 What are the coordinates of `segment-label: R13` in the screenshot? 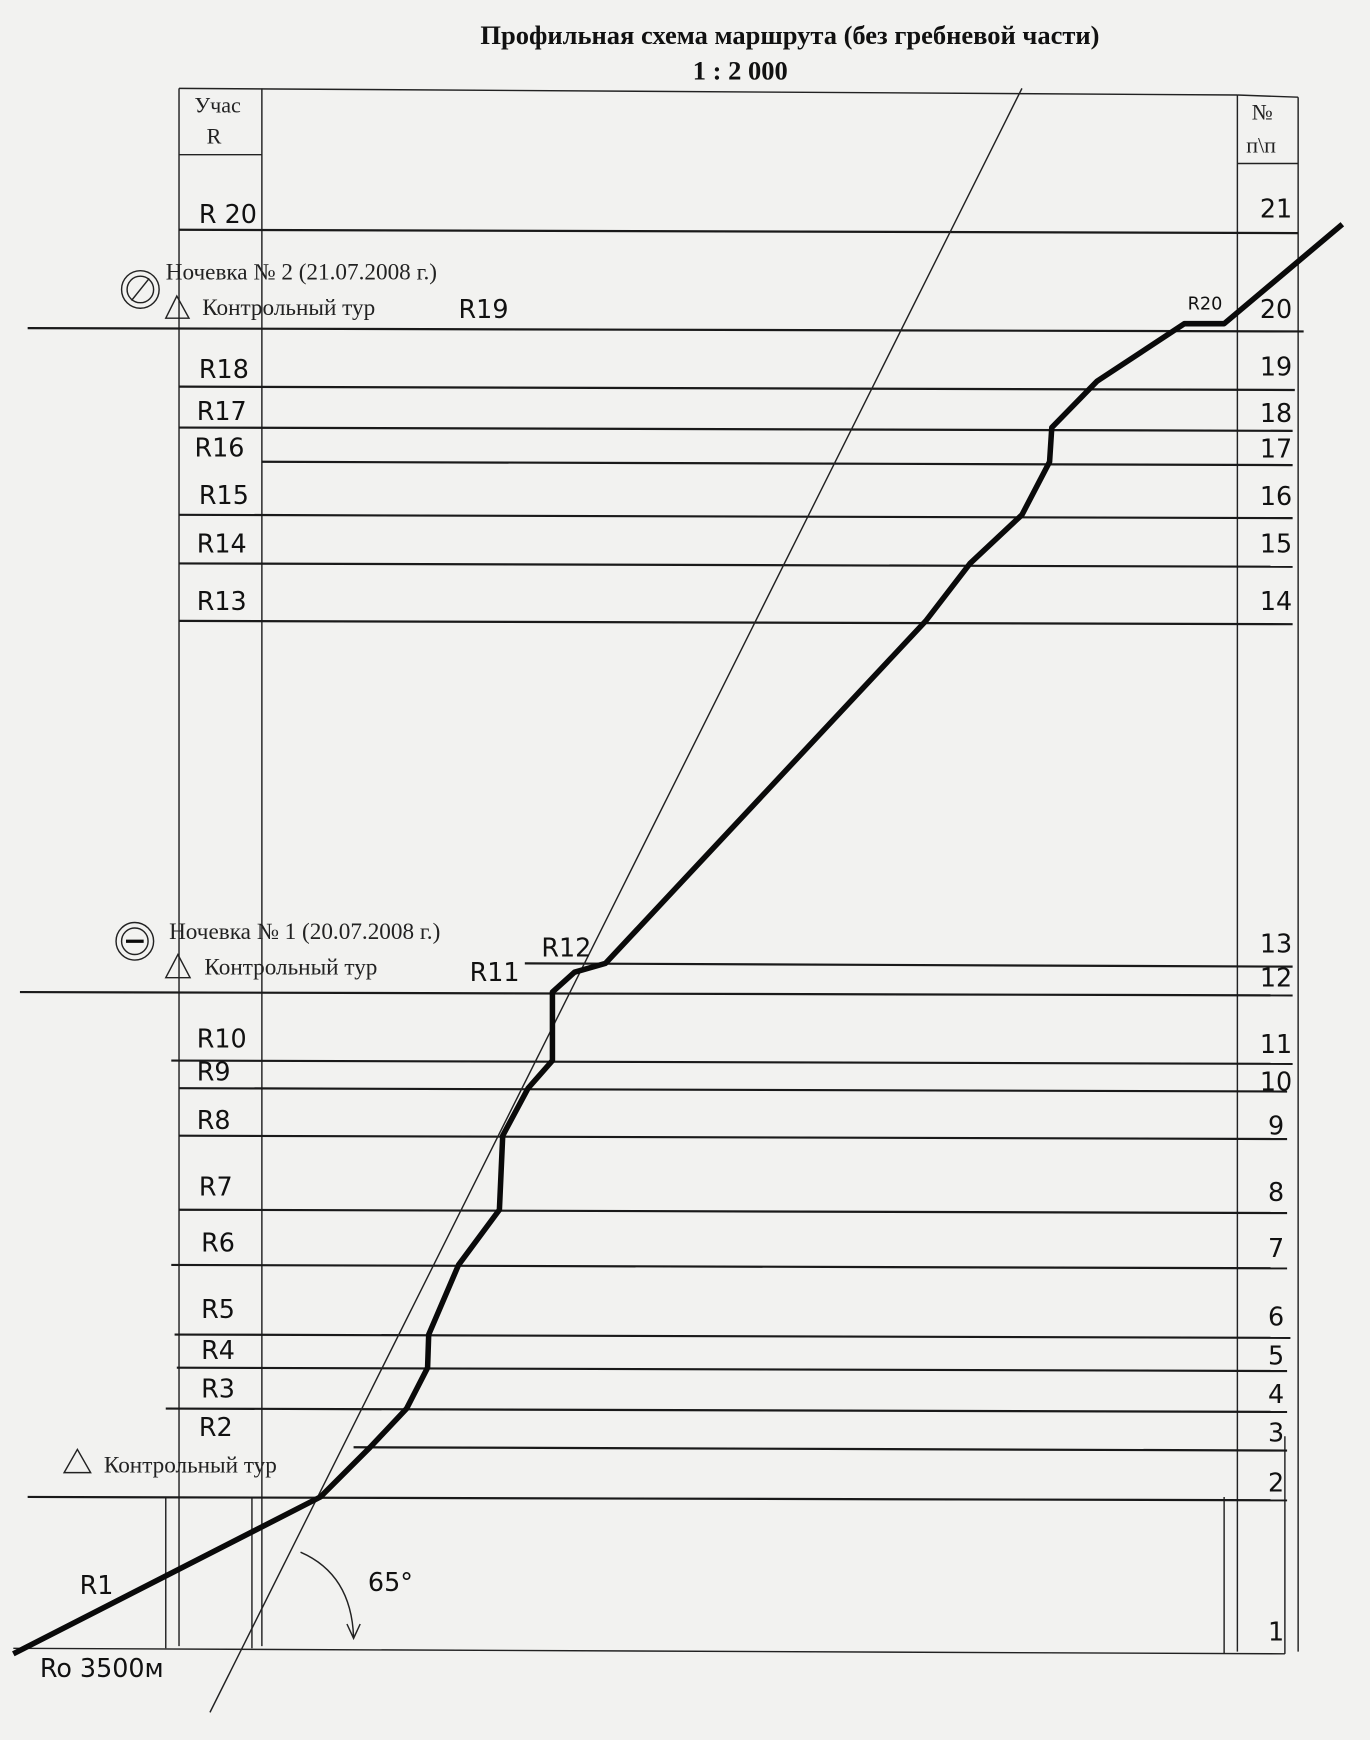 It's located at (222, 601).